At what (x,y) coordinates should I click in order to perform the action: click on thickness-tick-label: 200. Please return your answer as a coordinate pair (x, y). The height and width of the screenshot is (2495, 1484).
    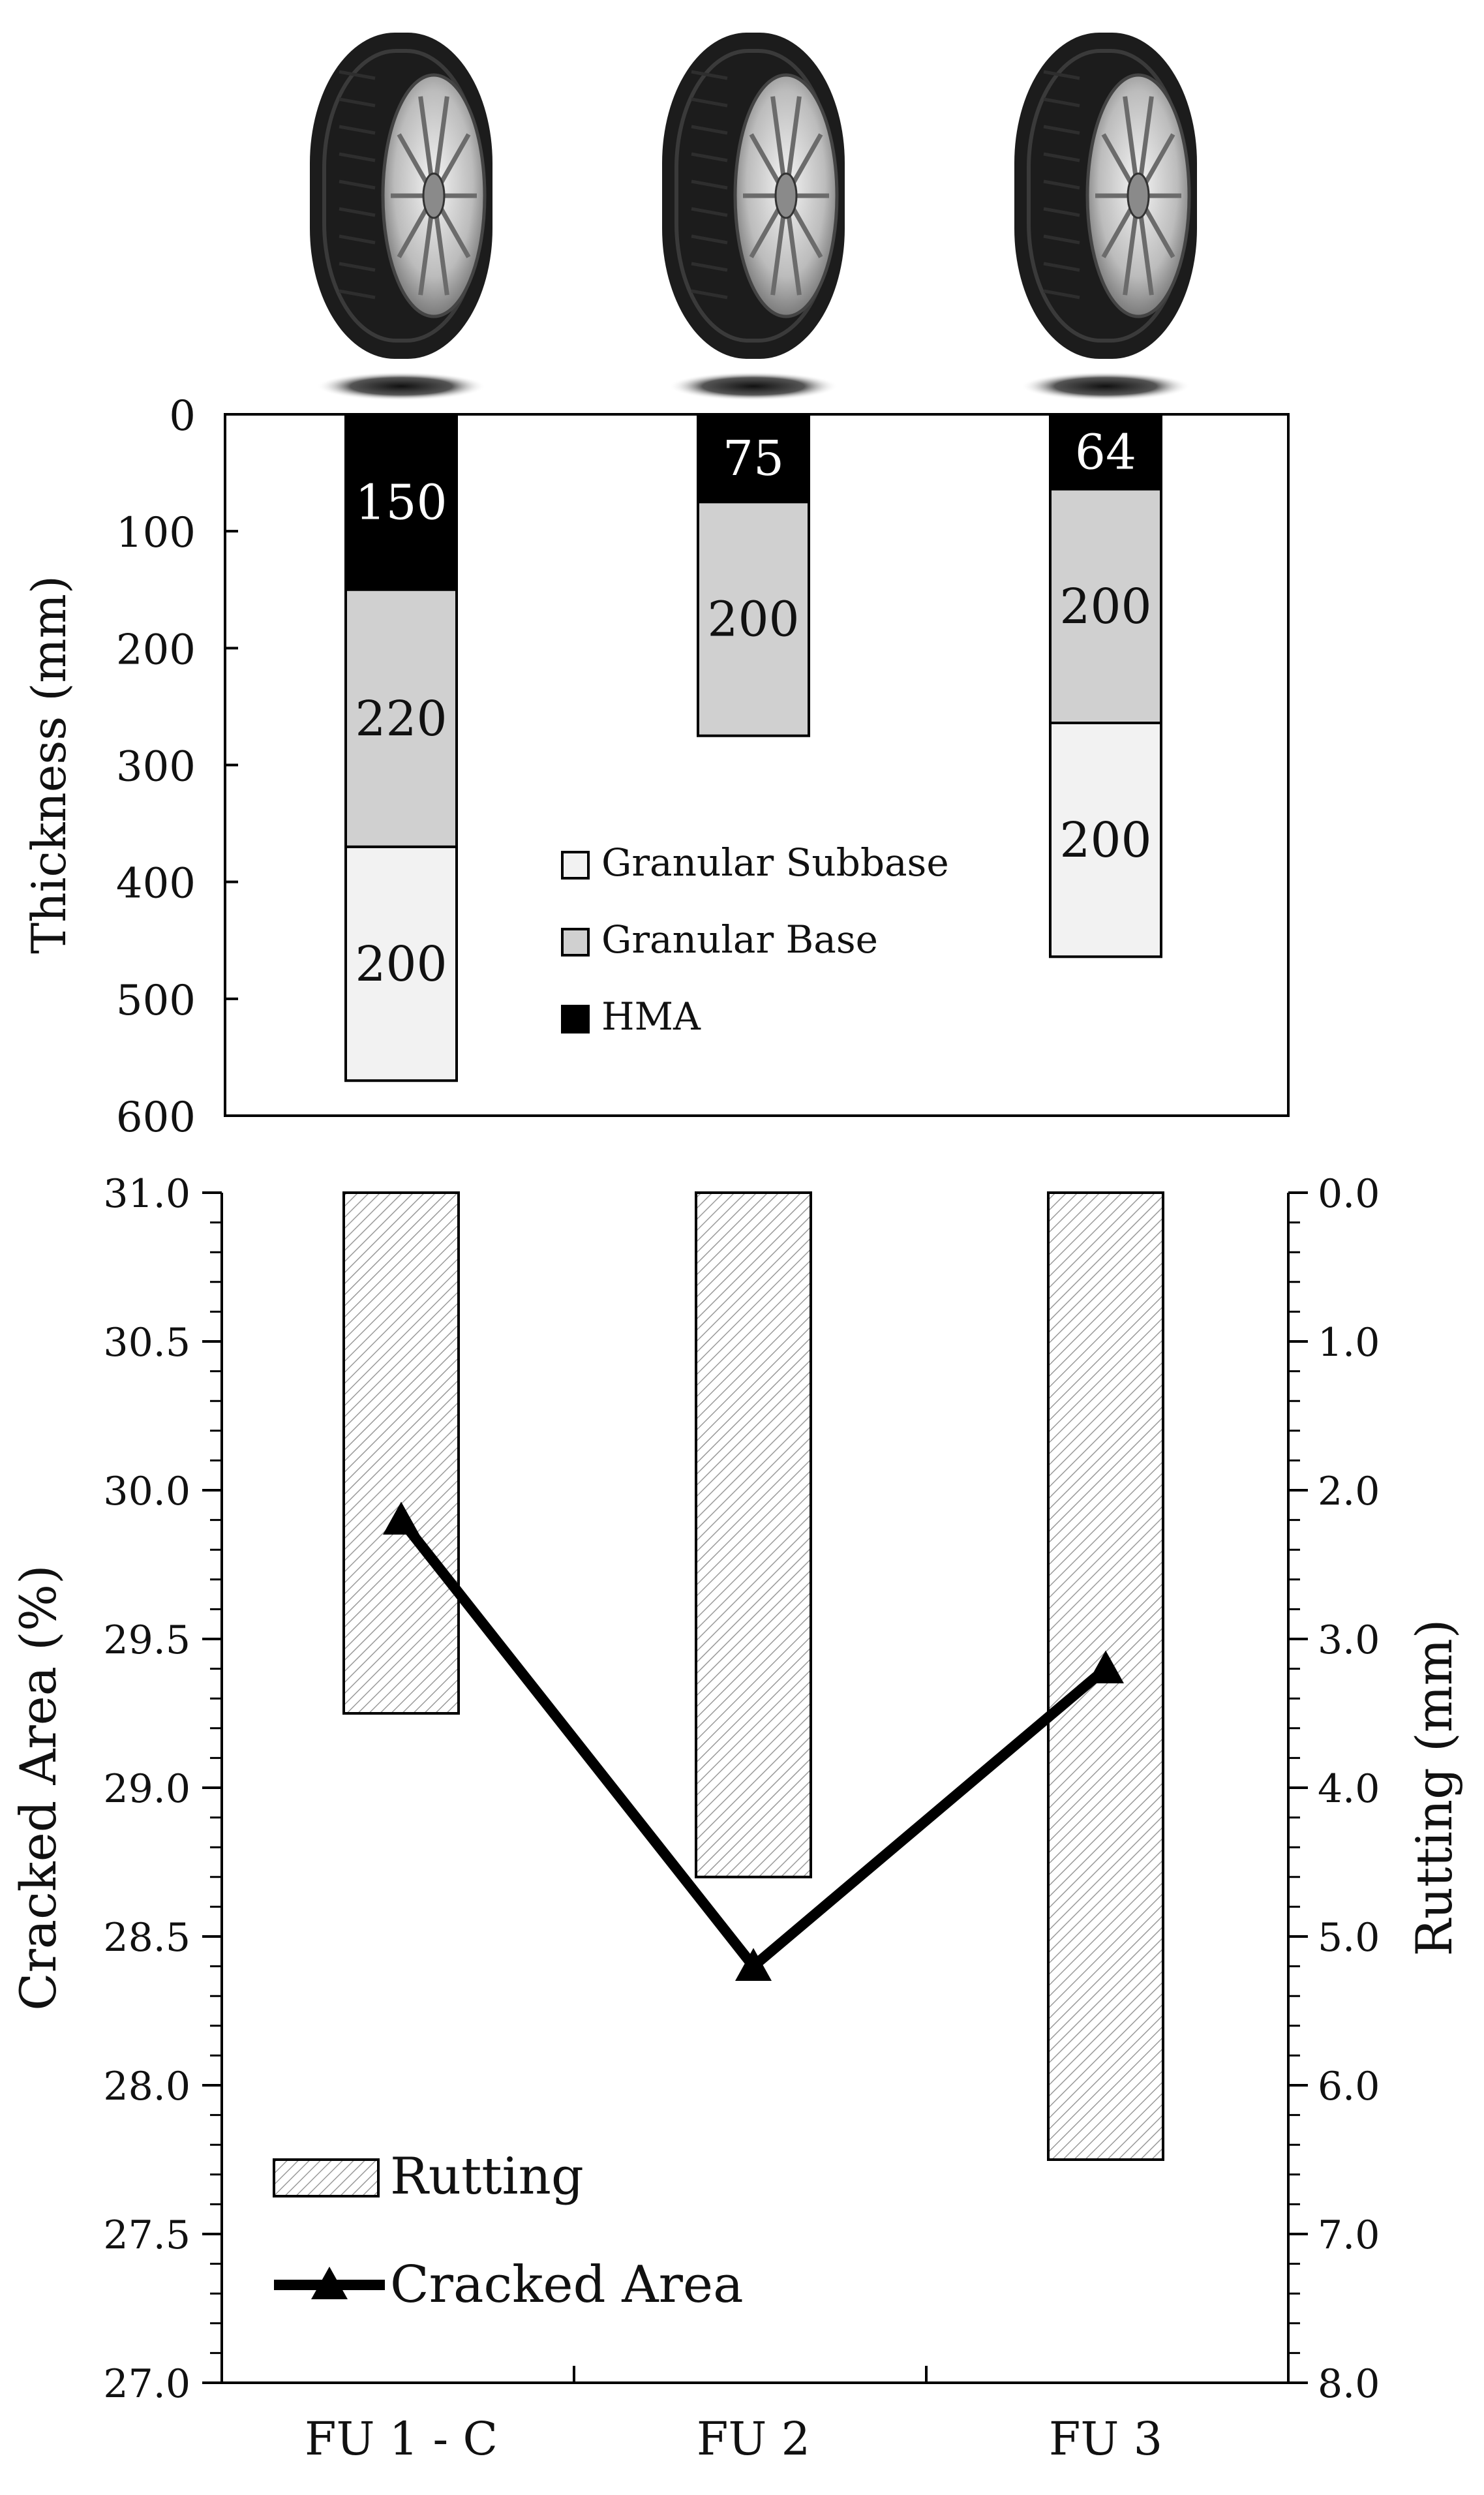
    Looking at the image, I should click on (156, 650).